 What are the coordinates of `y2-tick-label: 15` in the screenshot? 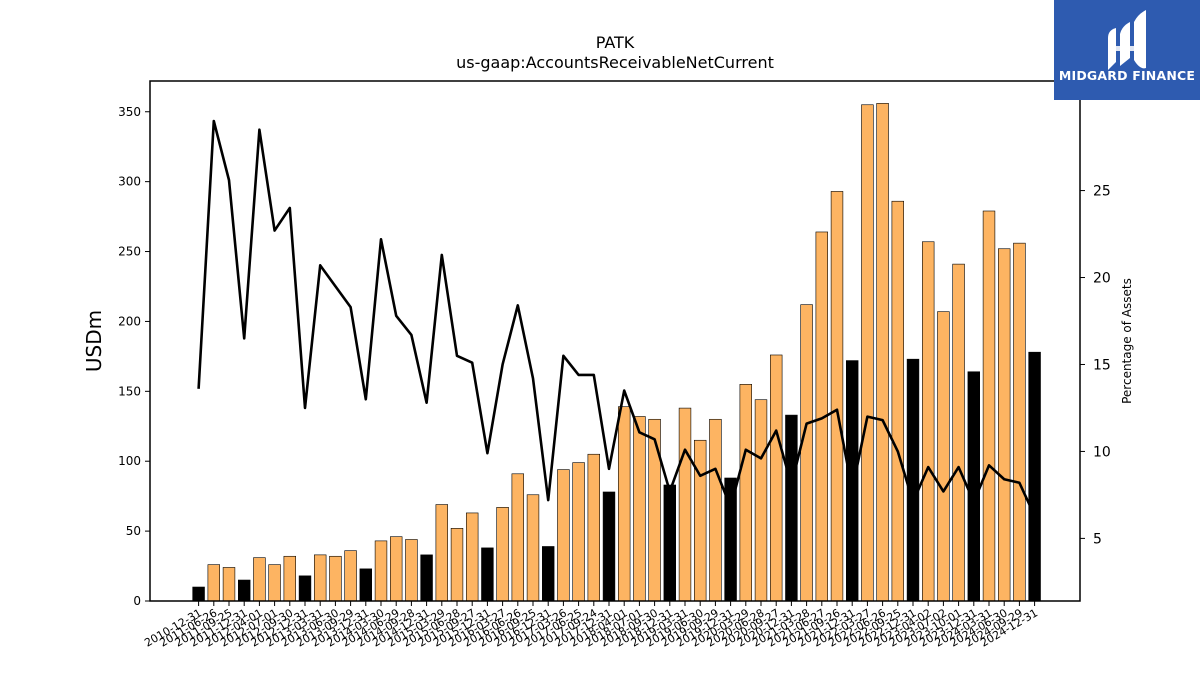 It's located at (1102, 365).